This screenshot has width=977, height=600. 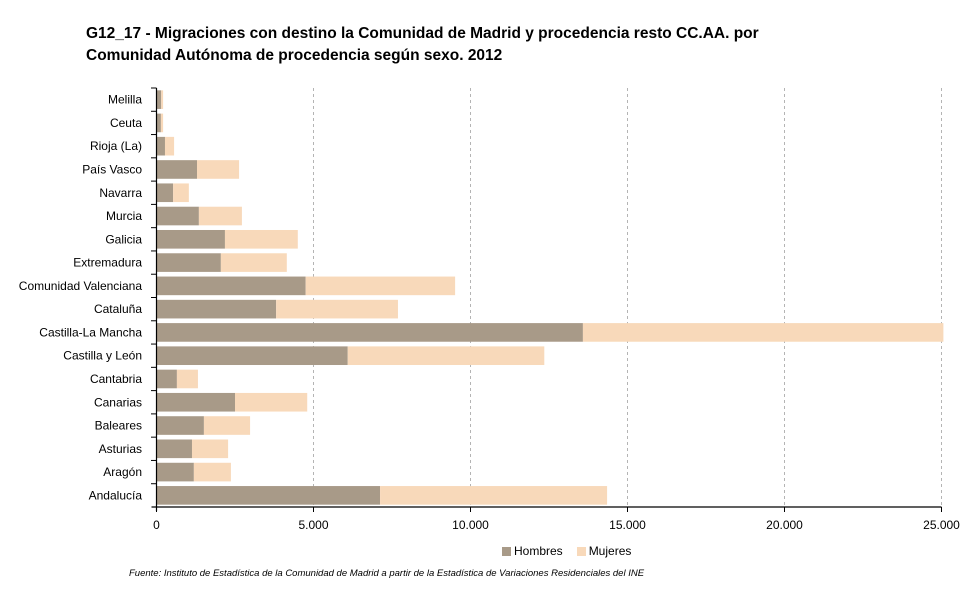 What do you see at coordinates (581, 551) in the screenshot?
I see `legend-swatch-mujeres` at bounding box center [581, 551].